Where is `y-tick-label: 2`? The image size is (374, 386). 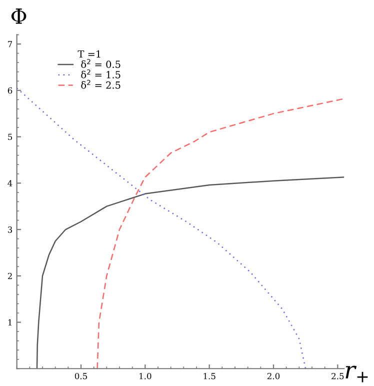
y-tick-label: 2 is located at coordinates (10, 276).